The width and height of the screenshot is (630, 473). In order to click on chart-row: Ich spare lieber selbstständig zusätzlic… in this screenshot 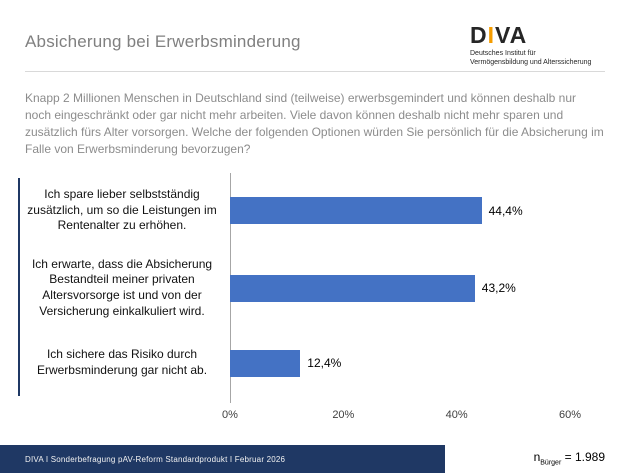, I will do `click(296, 210)`.